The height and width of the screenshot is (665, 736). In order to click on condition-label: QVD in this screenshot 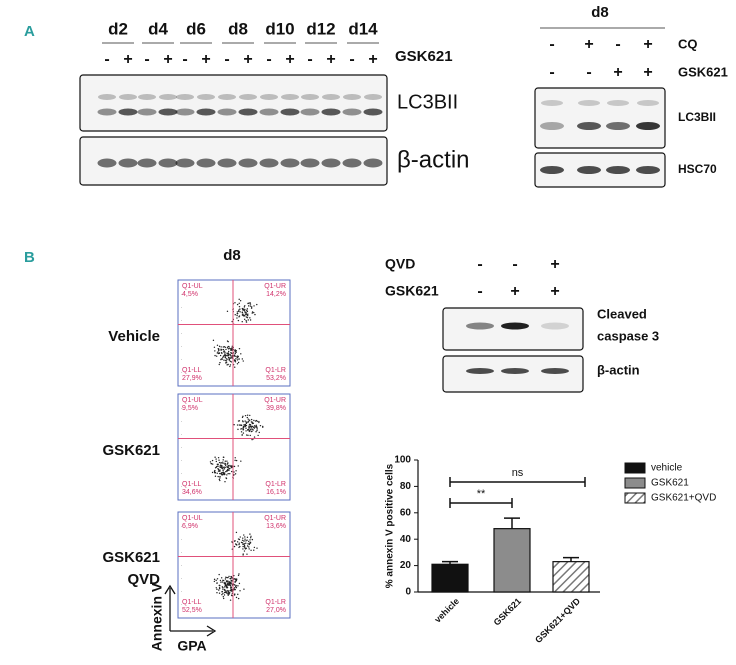, I will do `click(143, 579)`.